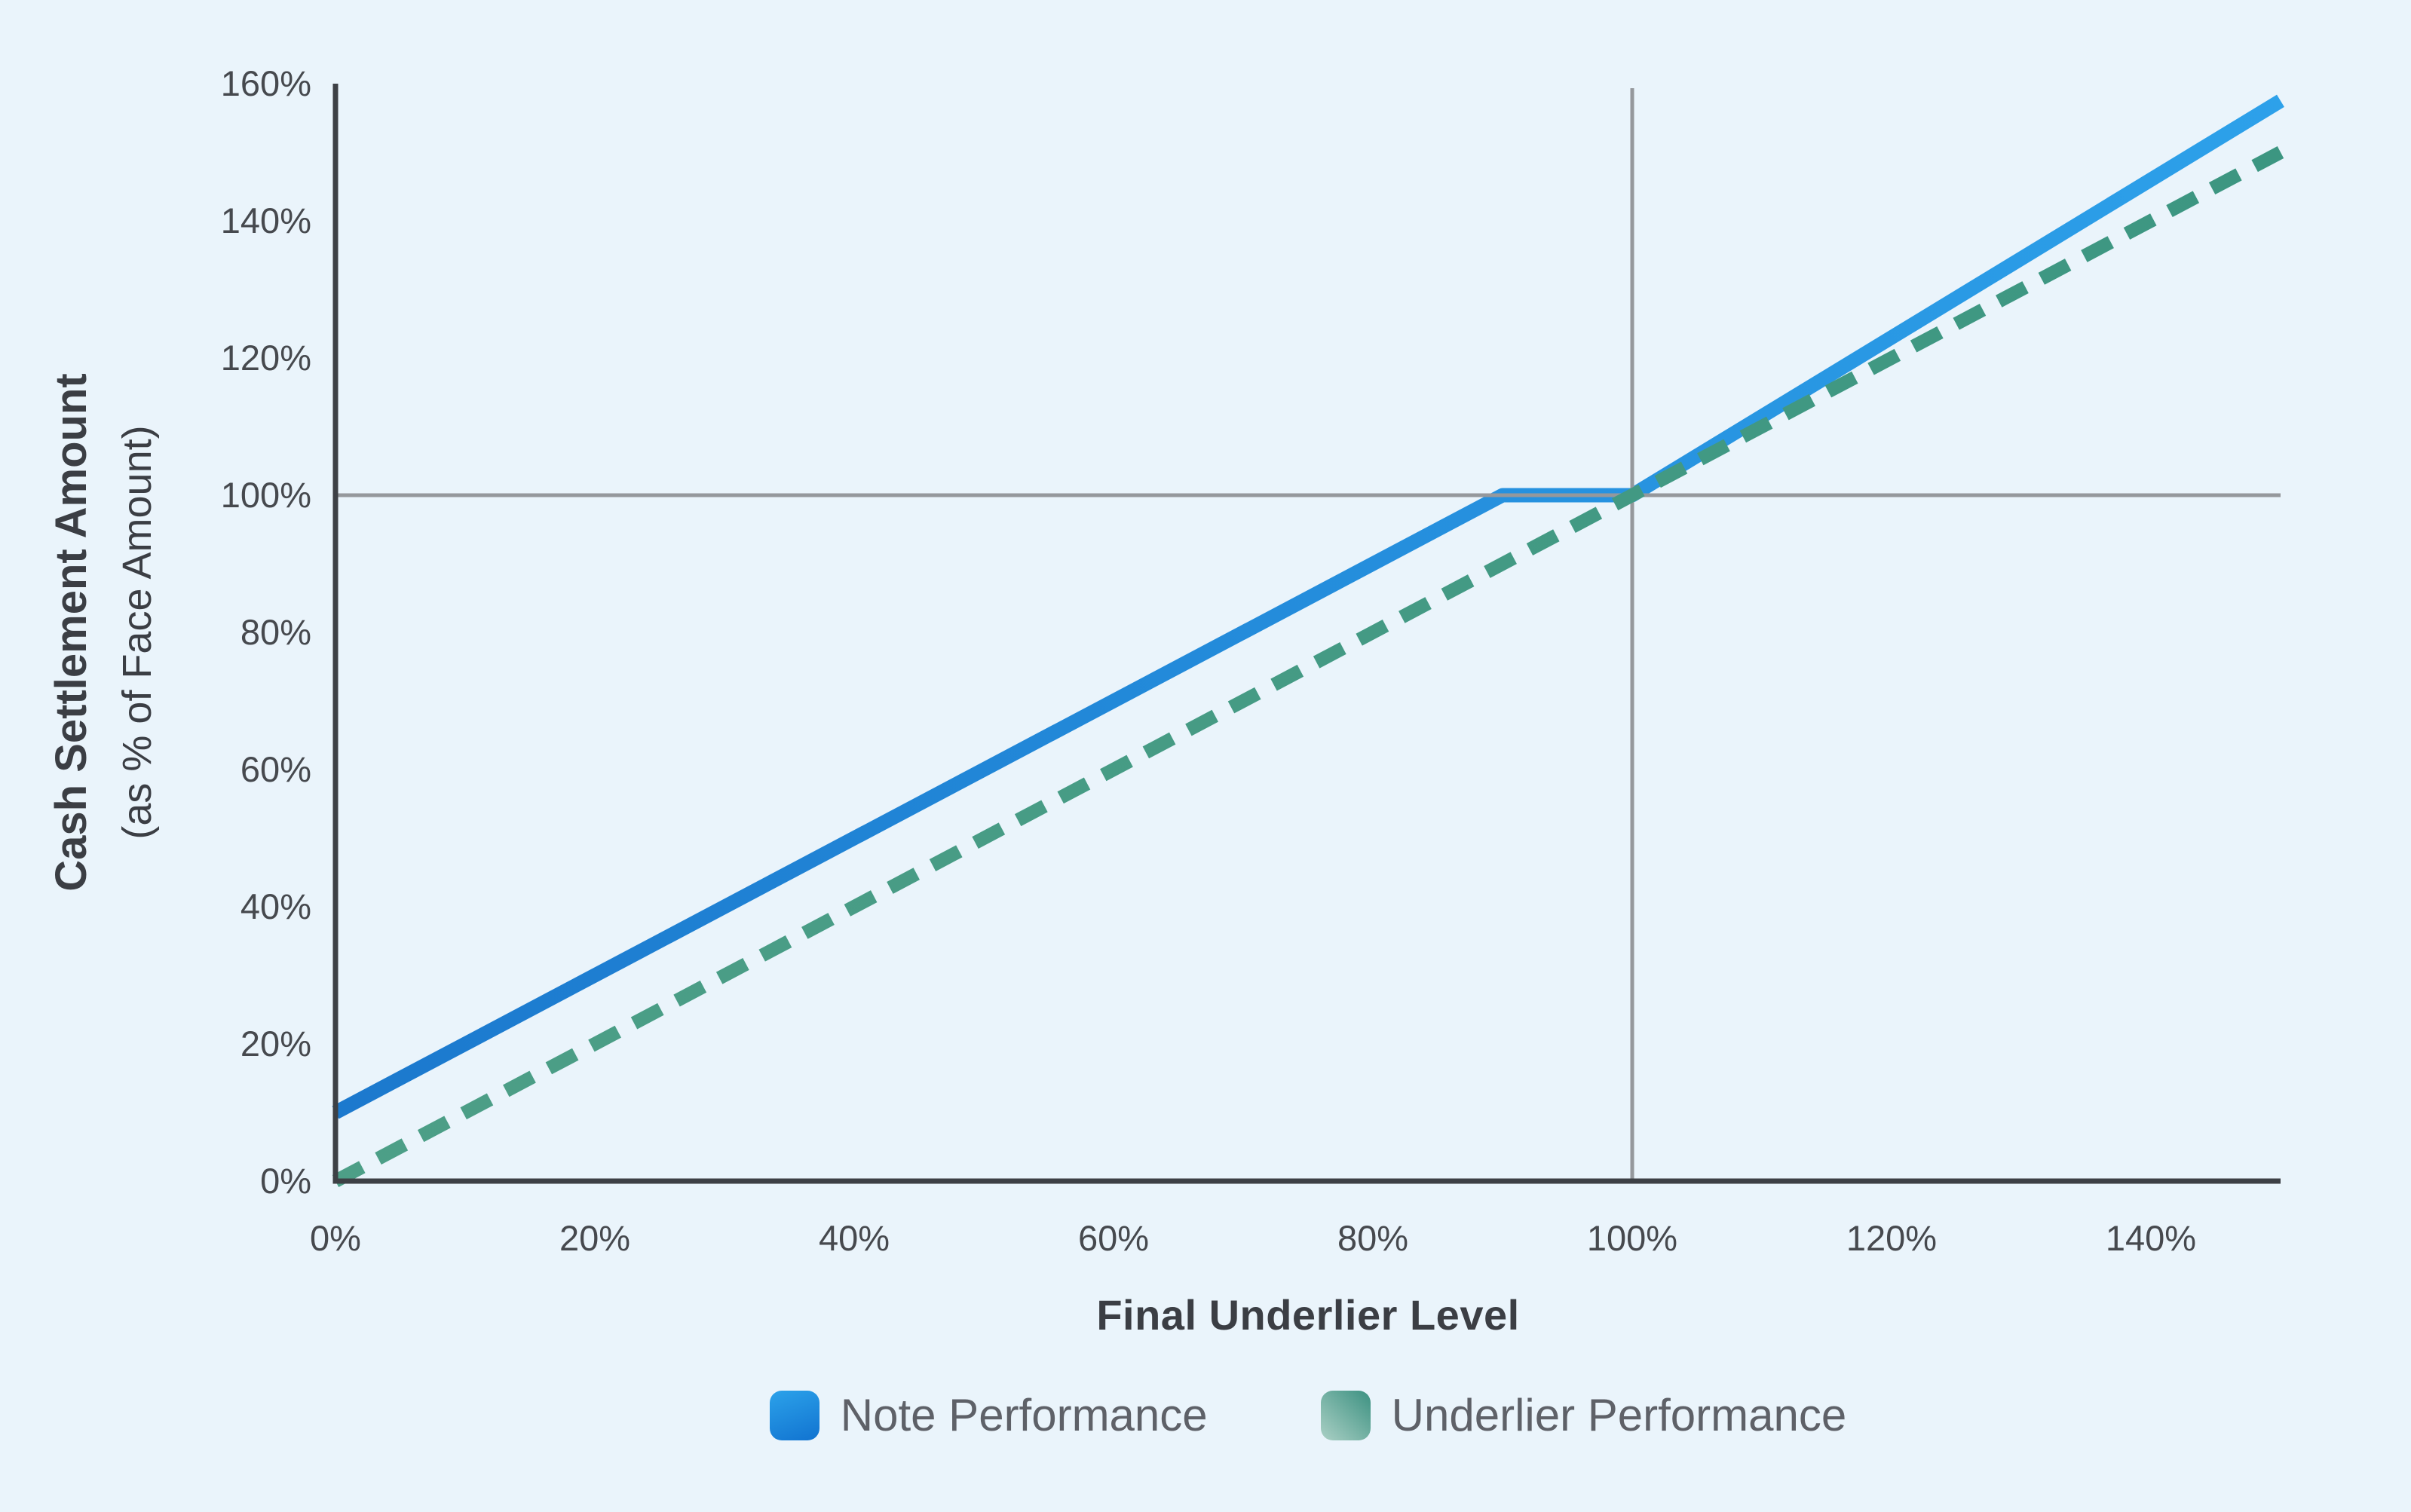  What do you see at coordinates (266, 358) in the screenshot?
I see `y-tick-label: 120%` at bounding box center [266, 358].